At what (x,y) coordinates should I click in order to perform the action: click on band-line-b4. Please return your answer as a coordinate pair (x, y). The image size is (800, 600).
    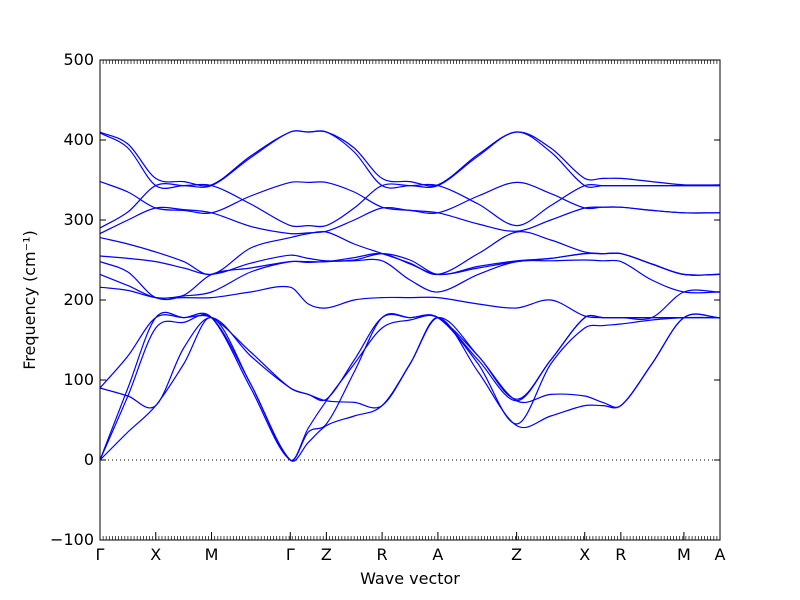
    Looking at the image, I should click on (410, 361).